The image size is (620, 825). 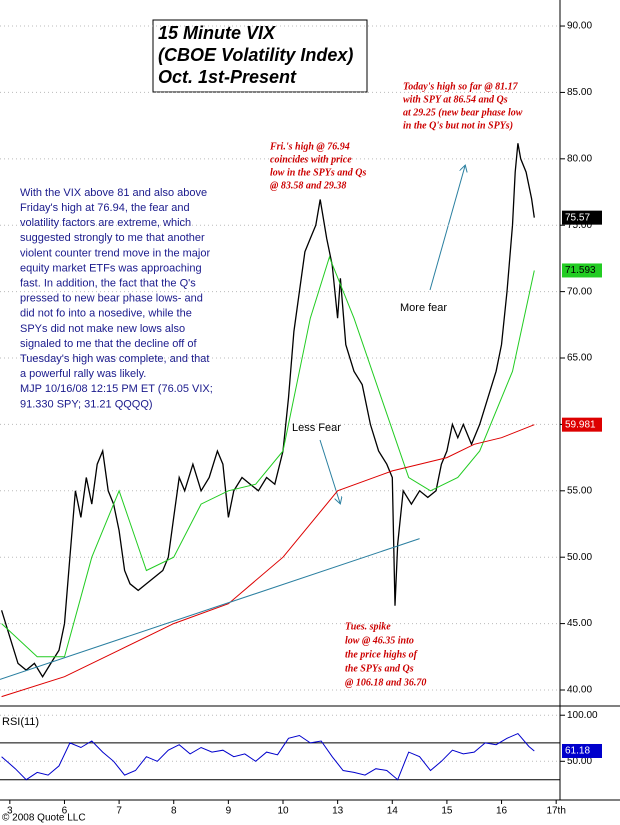 What do you see at coordinates (555, 811) in the screenshot?
I see `x-tick-label: 17th` at bounding box center [555, 811].